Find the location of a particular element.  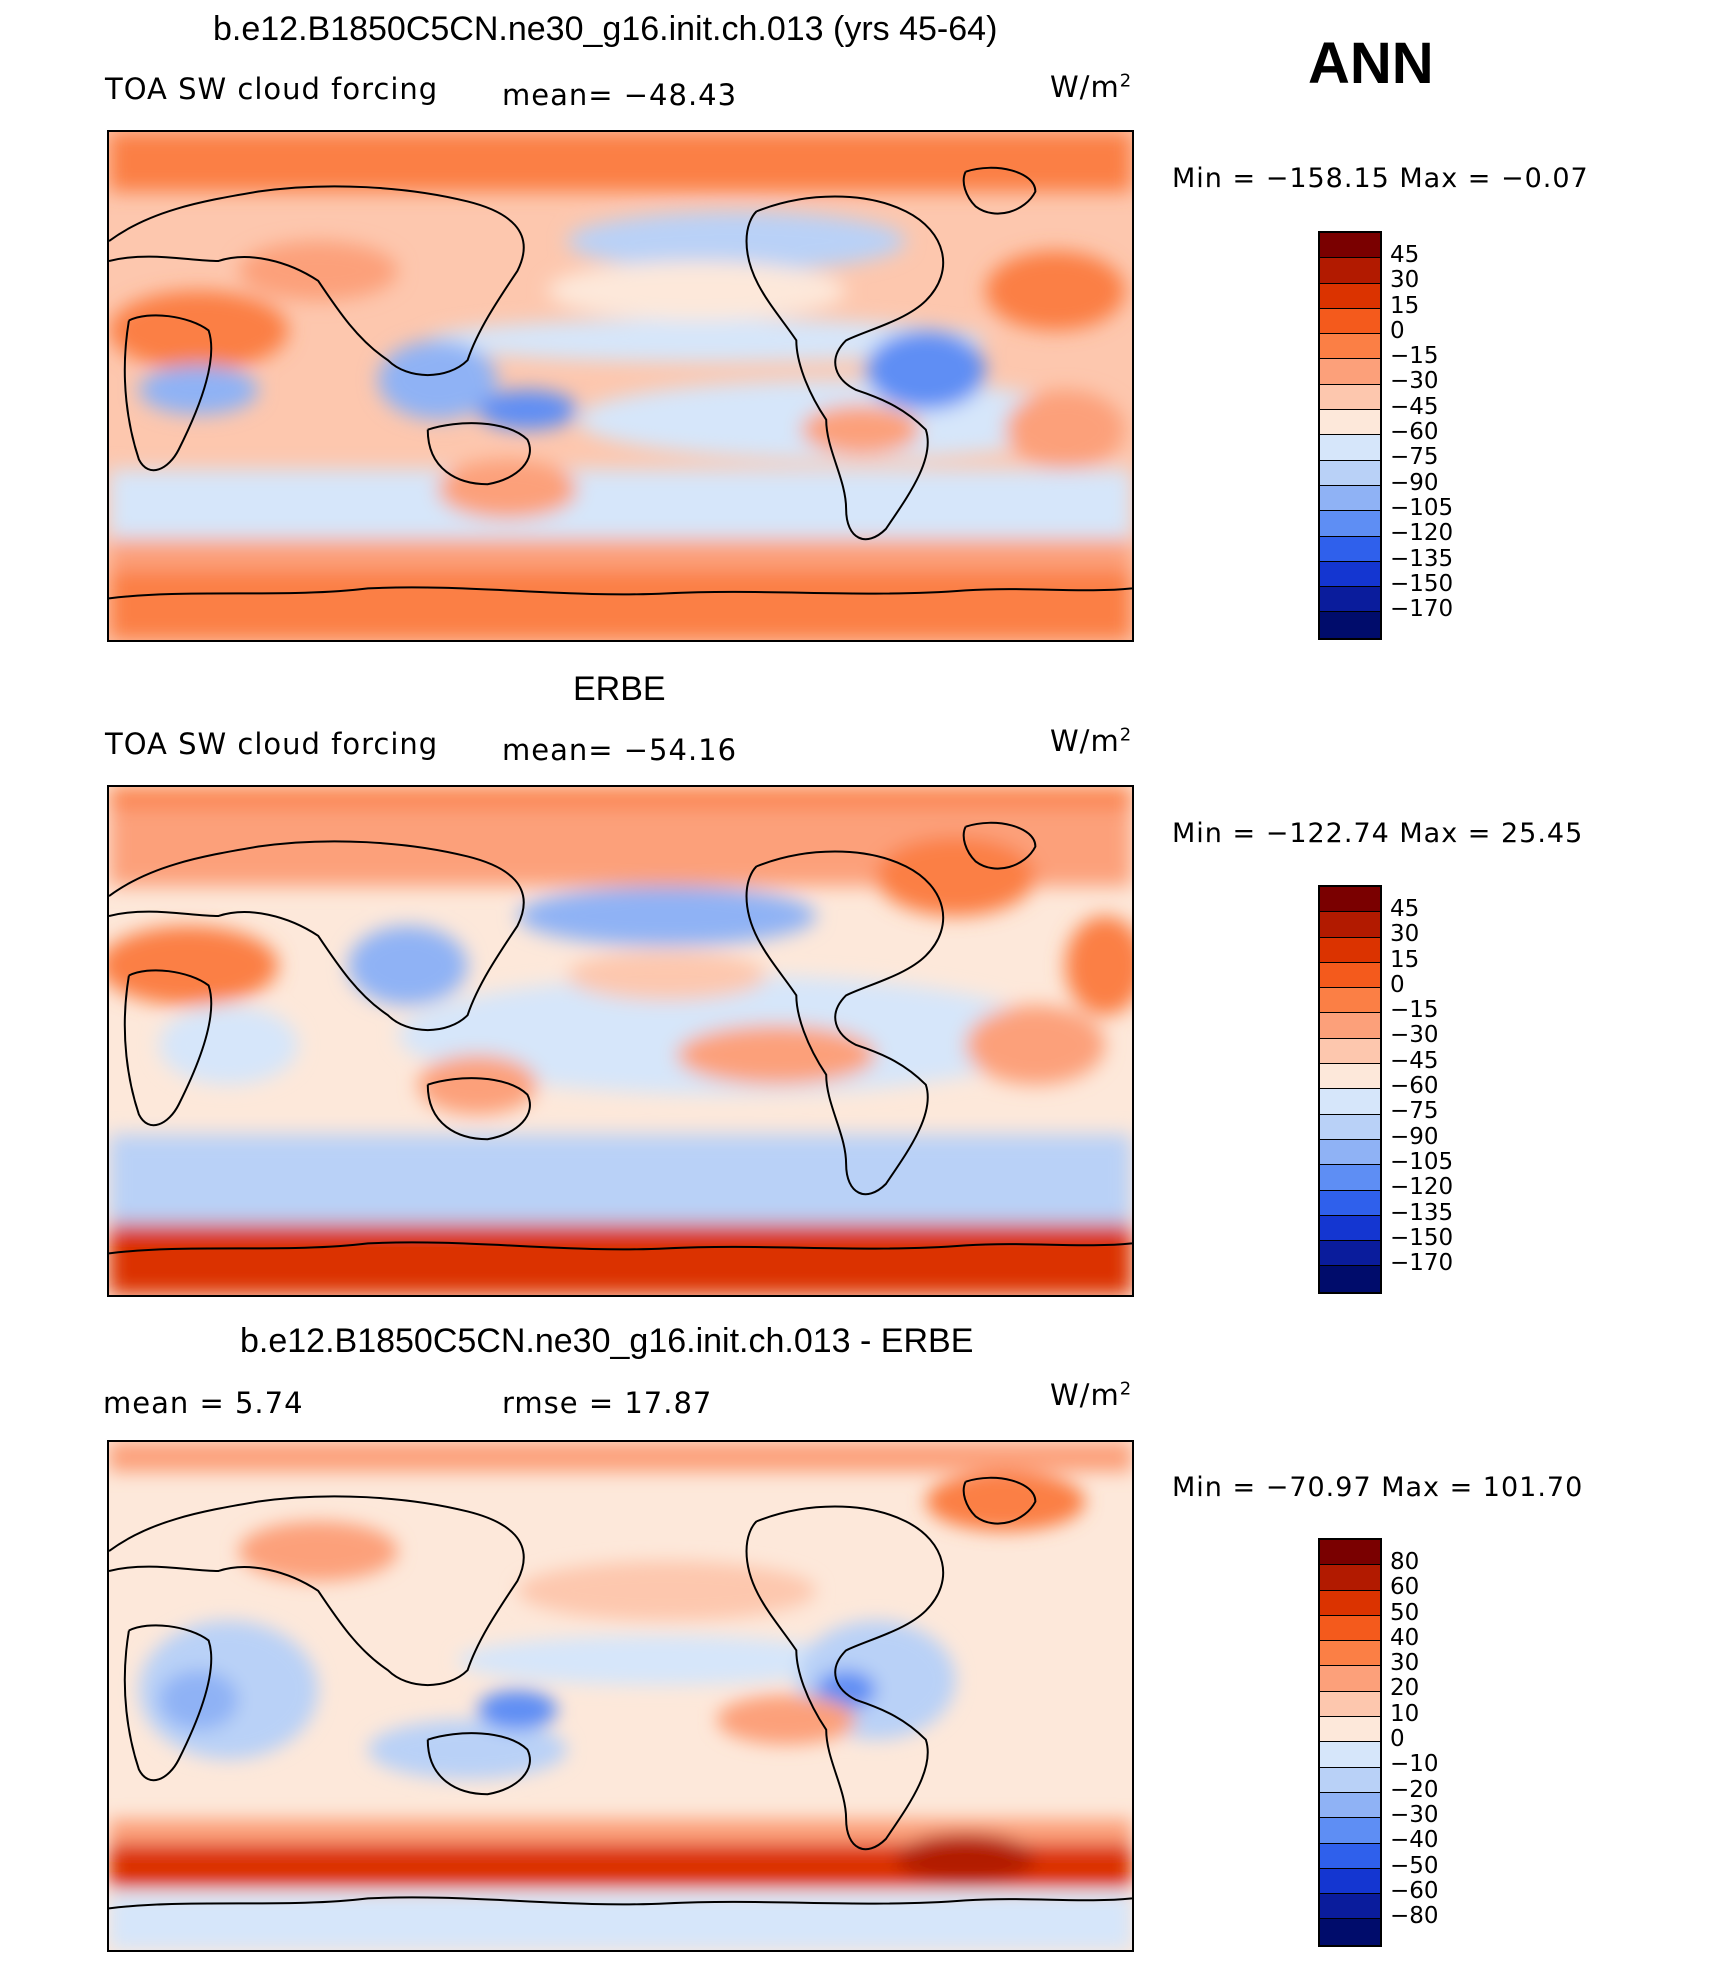

season-label: ANN is located at coordinates (1371, 63).